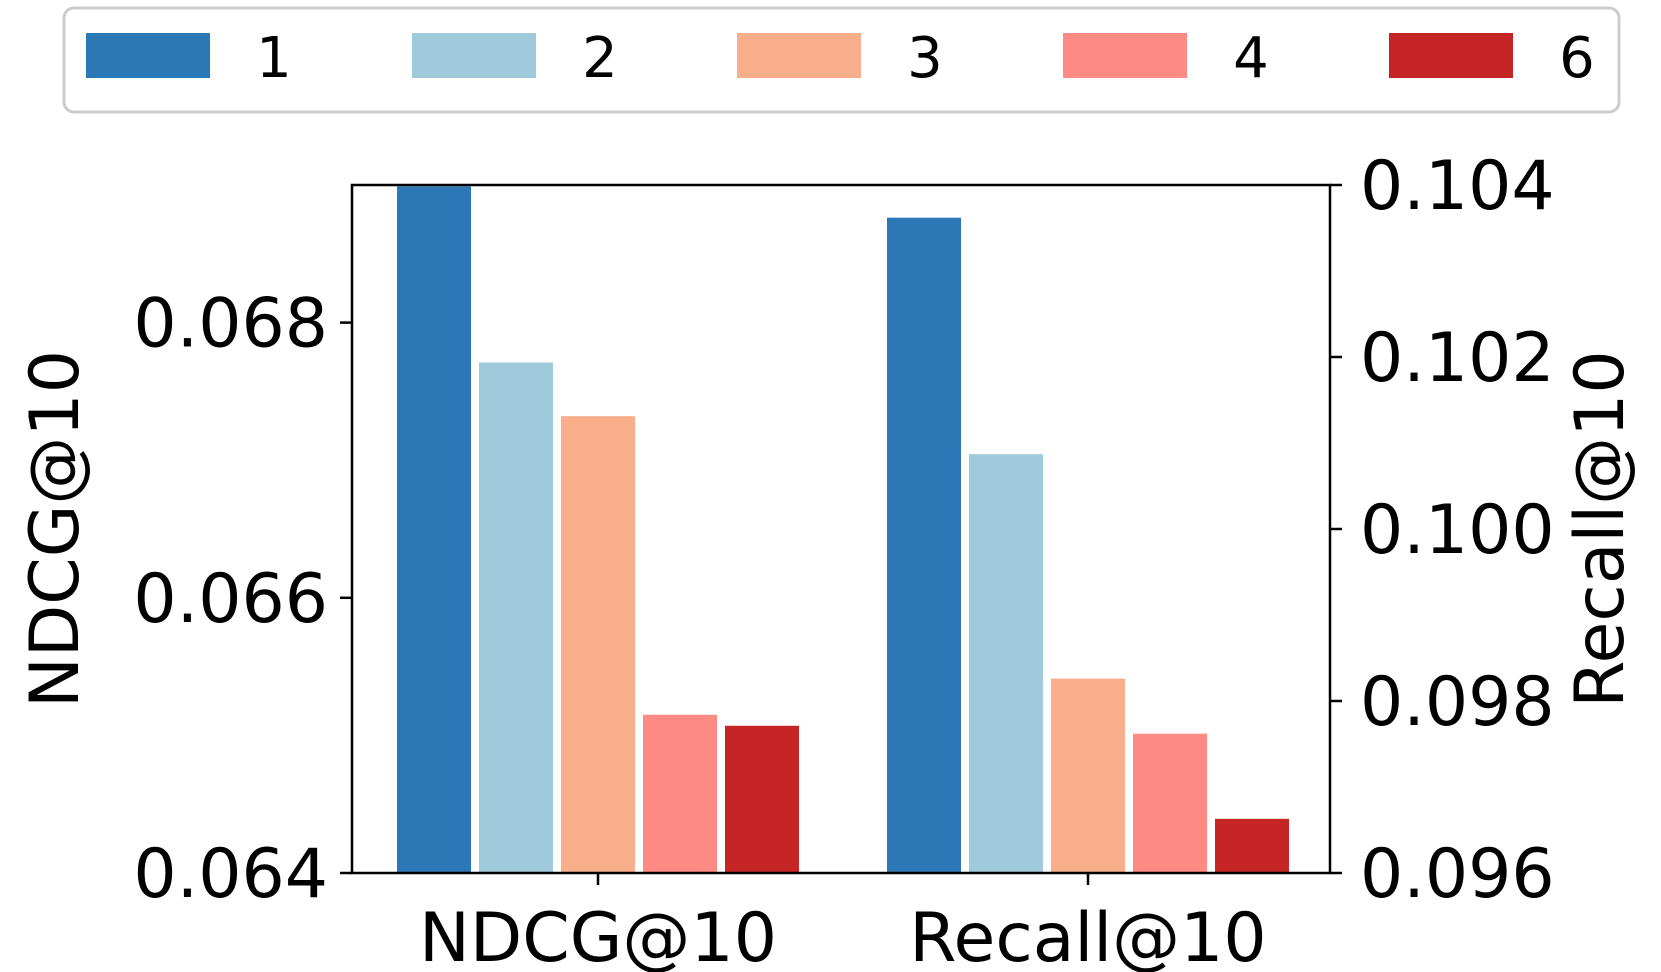 This screenshot has height=972, width=1661. Describe the element at coordinates (1577, 58) in the screenshot. I see `legend-label-6: 6` at that location.